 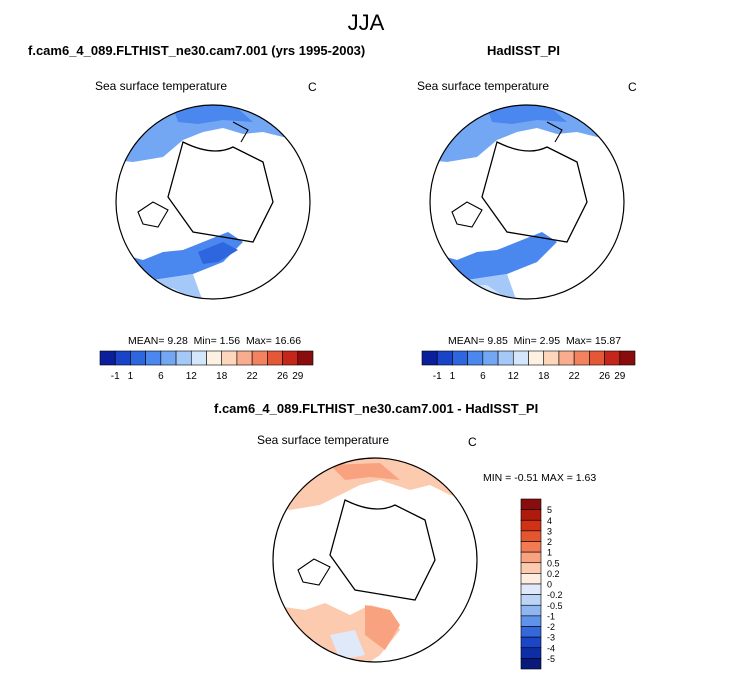 What do you see at coordinates (177, 341) in the screenshot?
I see `mean-value: 9.28` at bounding box center [177, 341].